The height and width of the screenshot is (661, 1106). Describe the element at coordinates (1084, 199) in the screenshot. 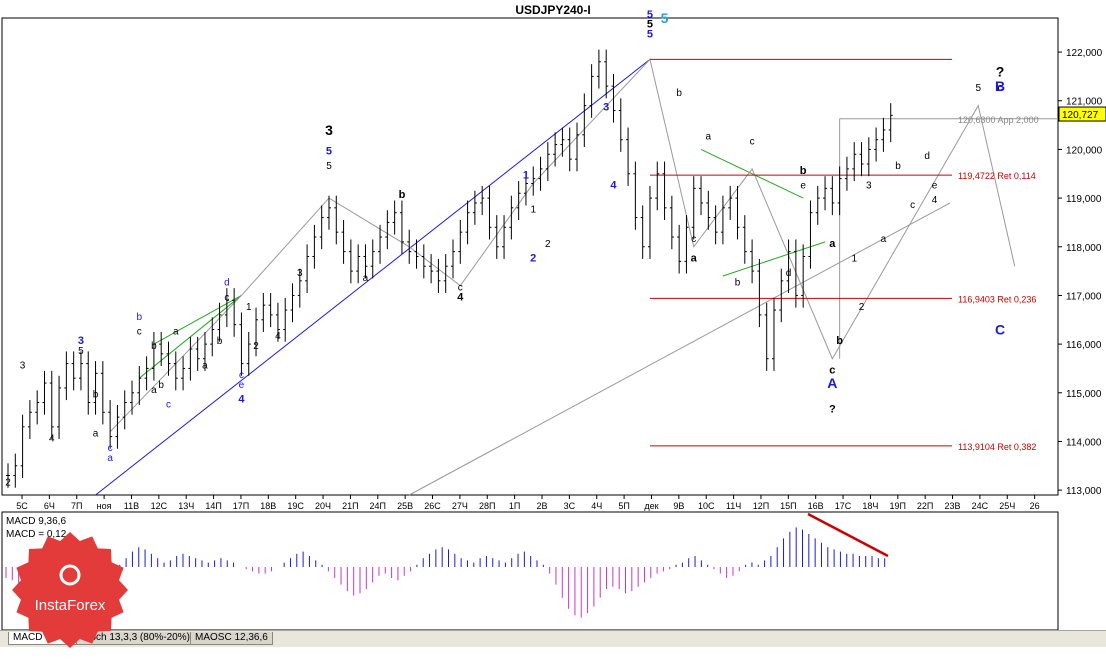

I see `price-tick-label: 119,000` at that location.